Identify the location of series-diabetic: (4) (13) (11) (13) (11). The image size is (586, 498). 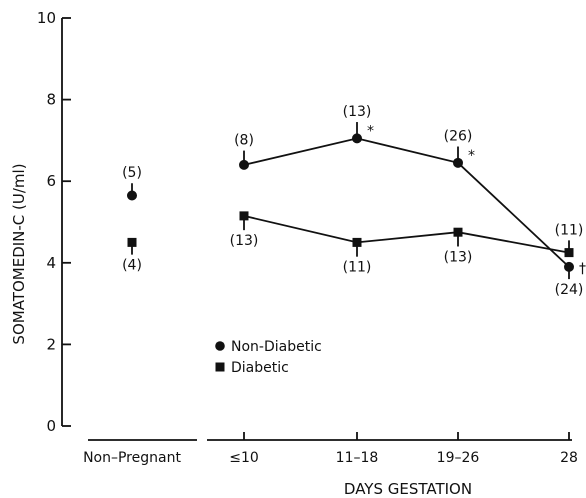
(353, 243).